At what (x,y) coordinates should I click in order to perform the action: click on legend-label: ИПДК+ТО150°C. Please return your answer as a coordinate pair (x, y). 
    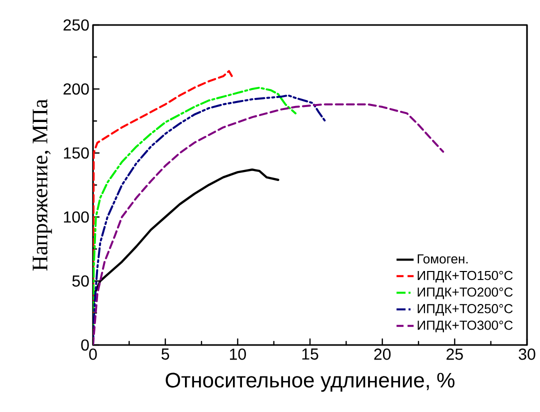
    Looking at the image, I should click on (465, 276).